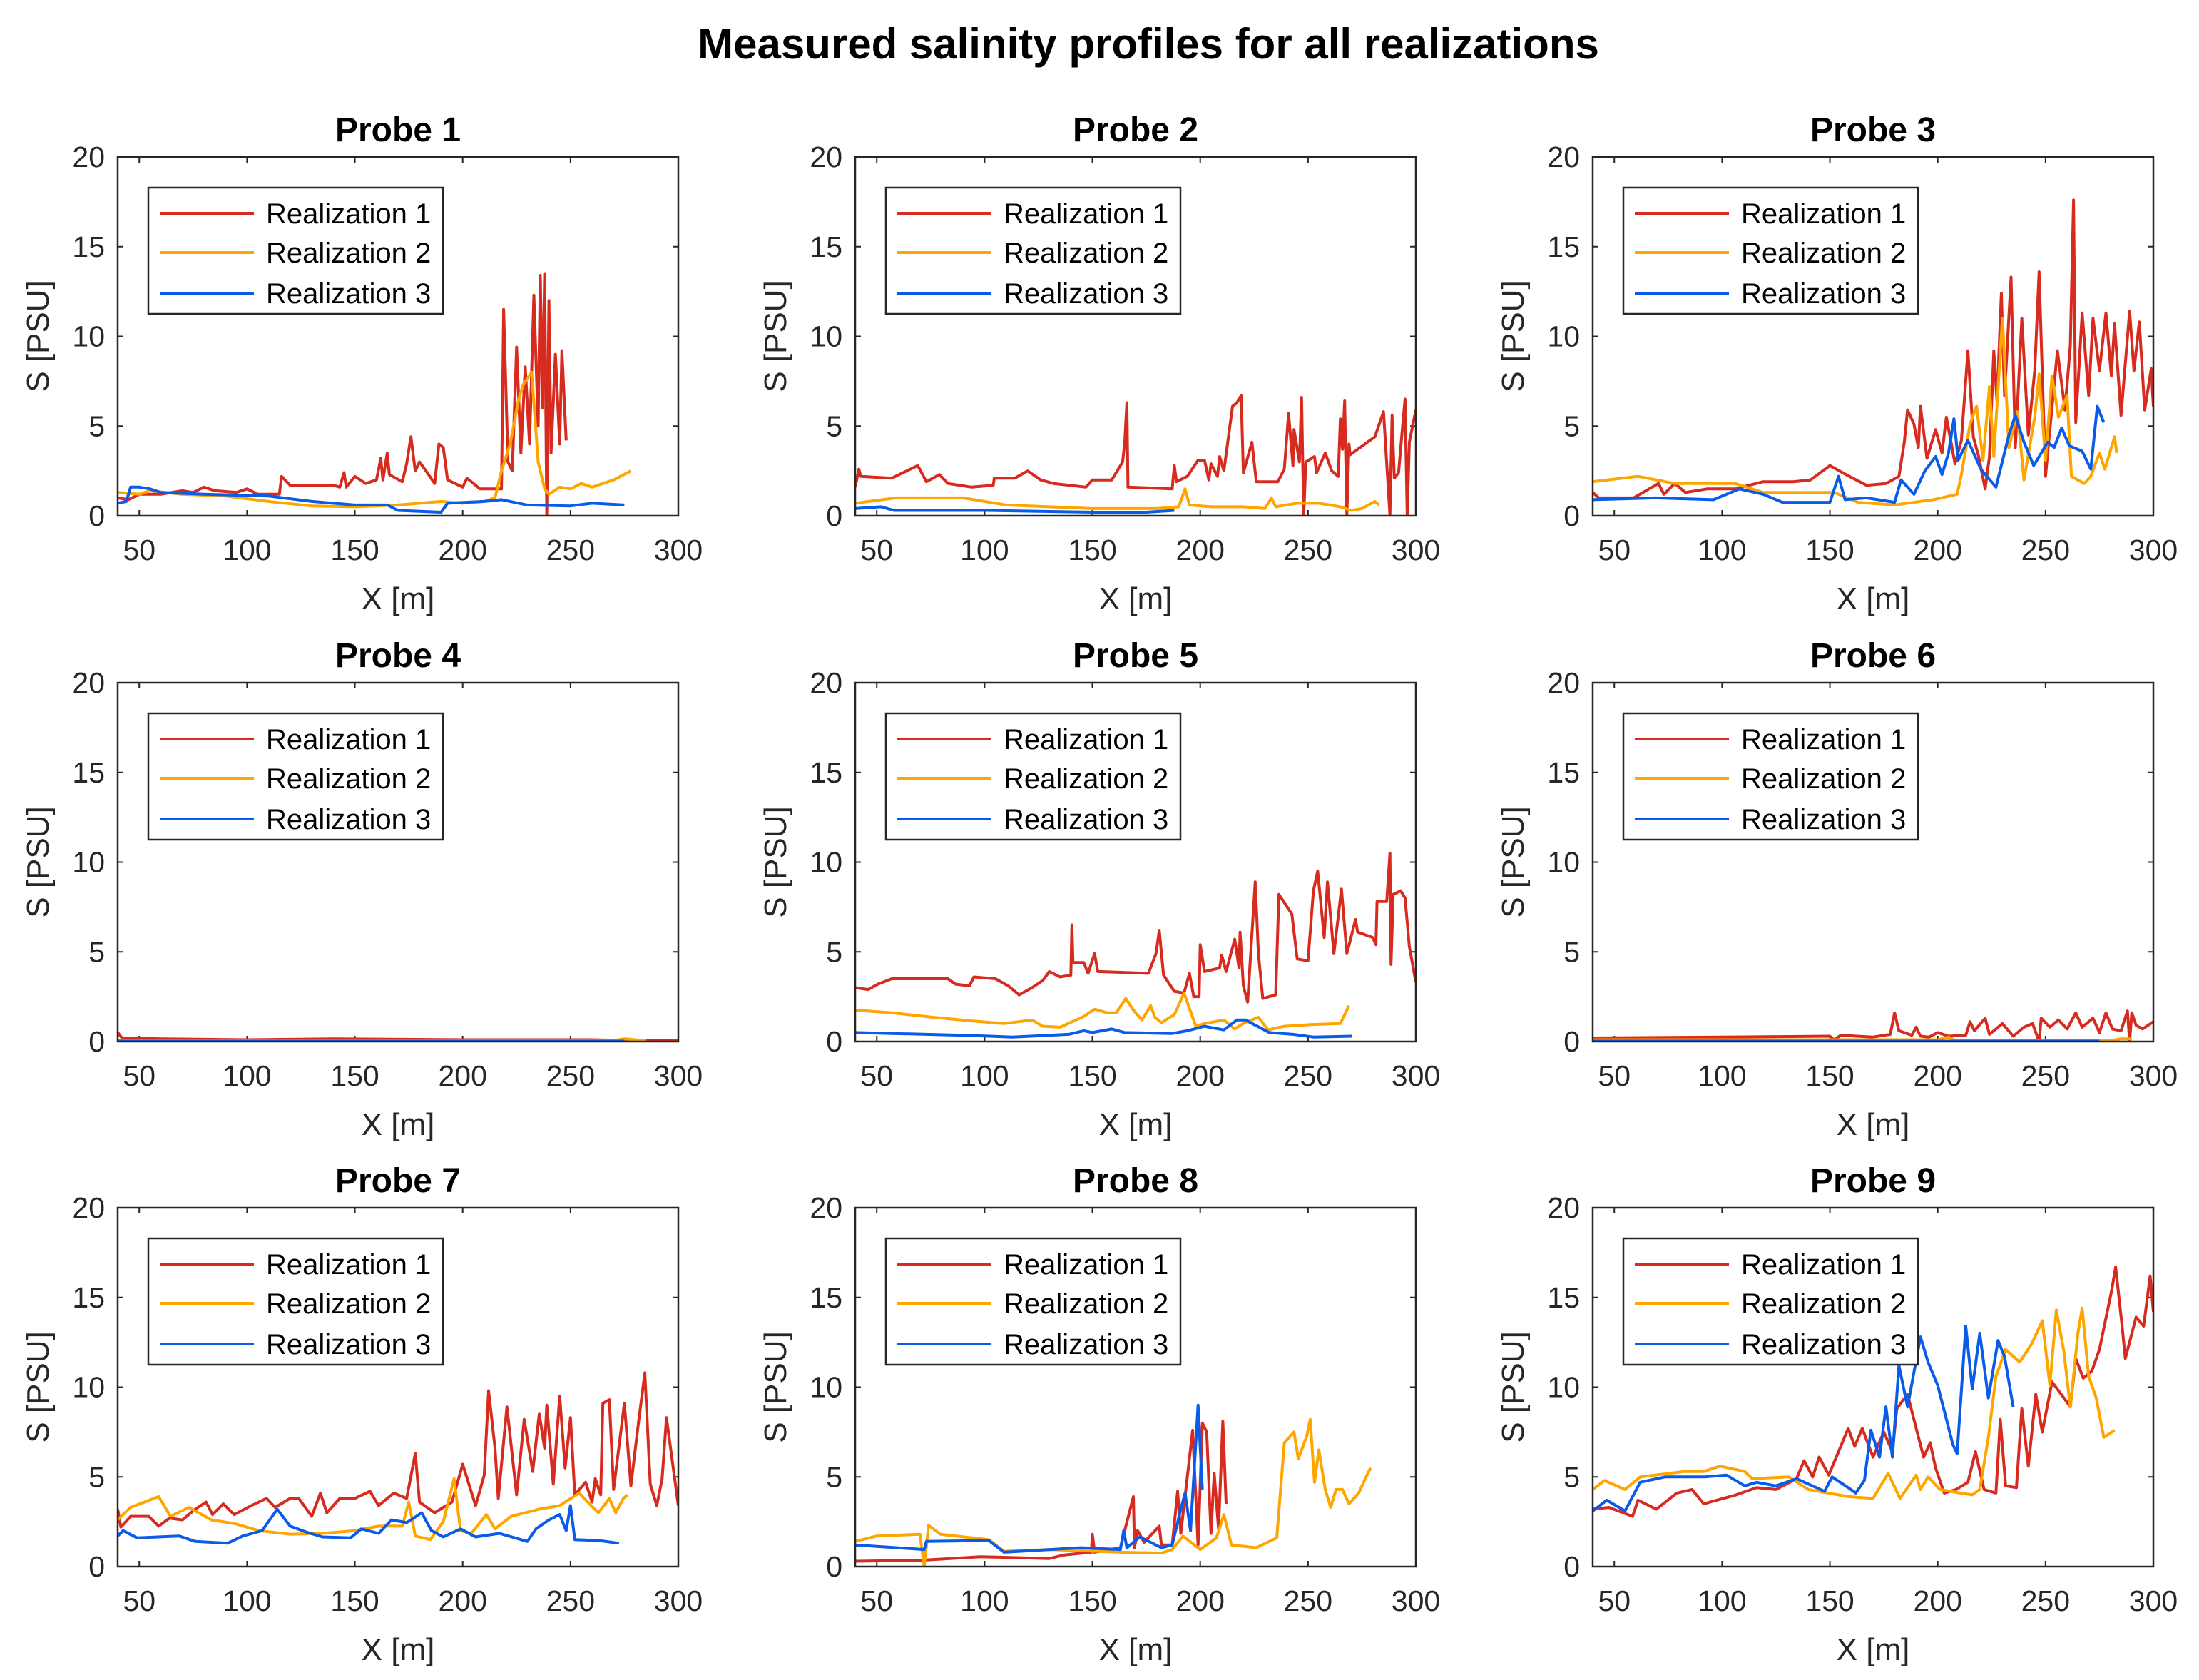 The width and height of the screenshot is (2199, 1680). Describe the element at coordinates (1873, 130) in the screenshot. I see `subplot-title: Probe 3` at that location.